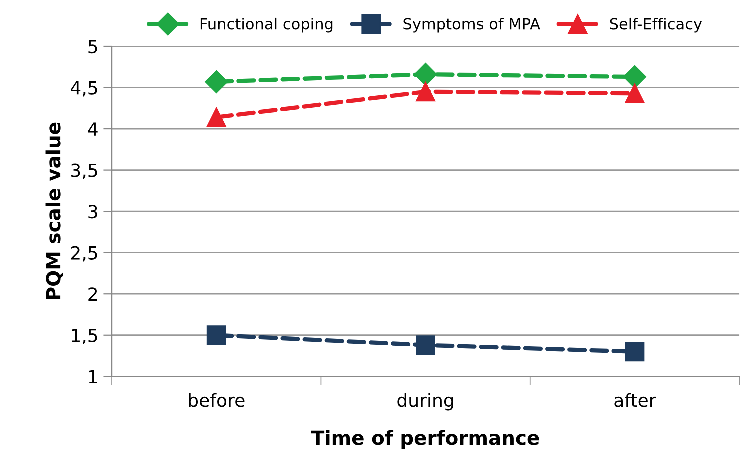 The height and width of the screenshot is (465, 747). What do you see at coordinates (93, 377) in the screenshot?
I see `y-tick-label: 1` at bounding box center [93, 377].